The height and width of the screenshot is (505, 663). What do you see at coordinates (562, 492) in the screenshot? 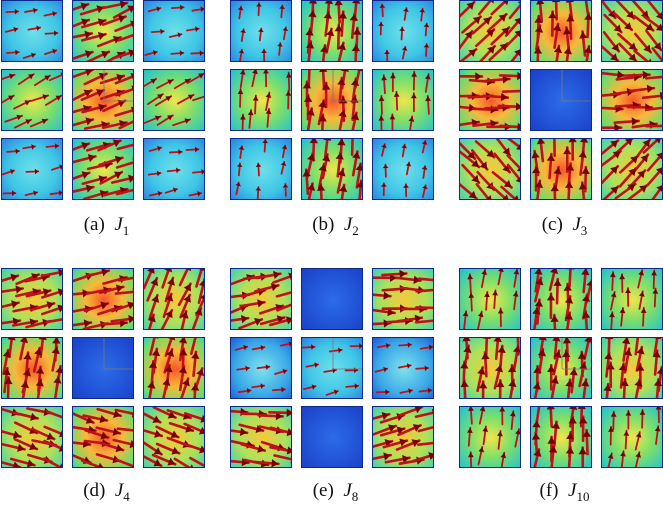
I see `caption-f: (f) J10` at bounding box center [562, 492].